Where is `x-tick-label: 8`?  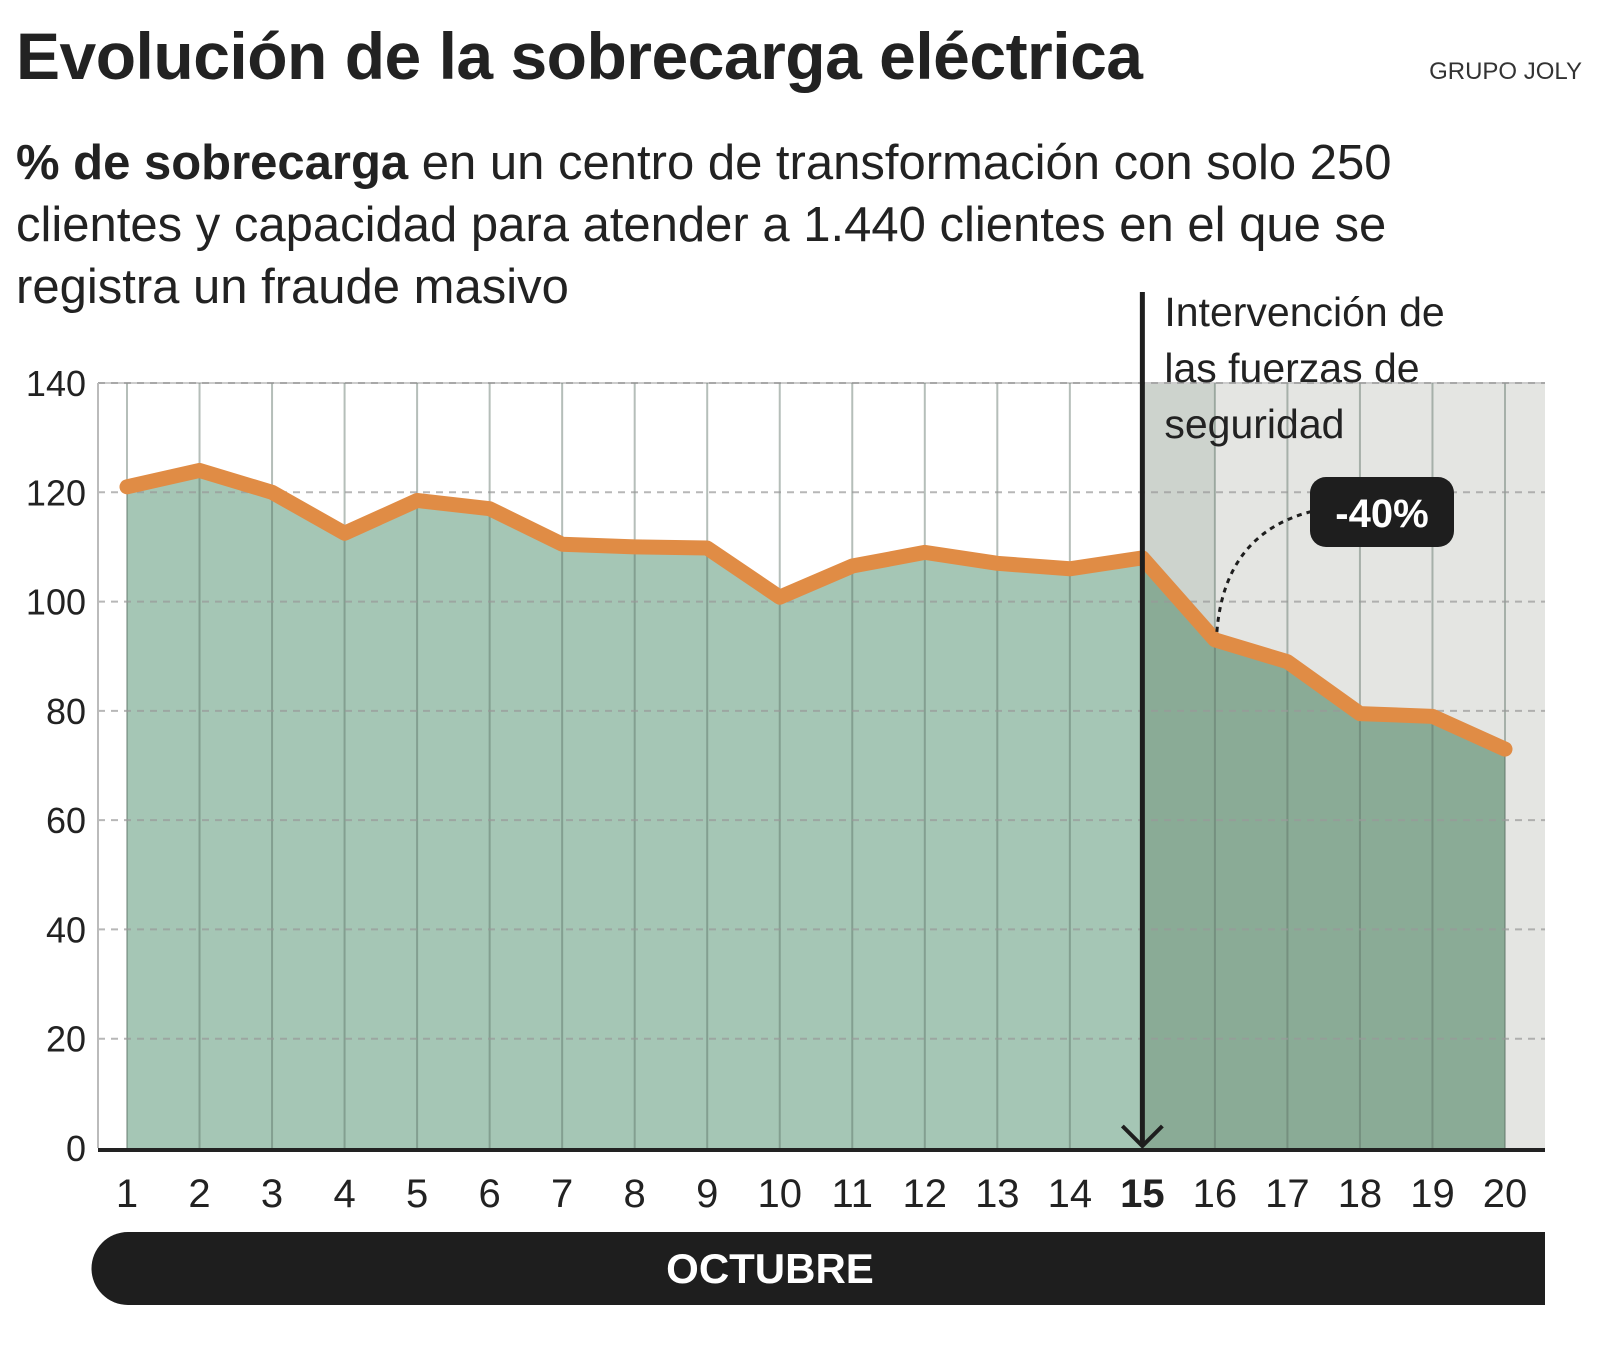
x-tick-label: 8 is located at coordinates (635, 1194).